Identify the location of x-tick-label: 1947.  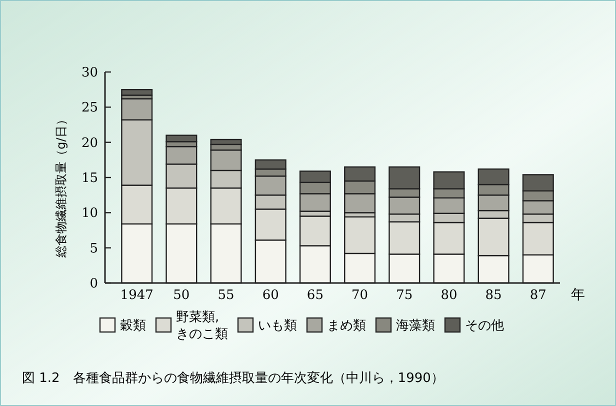
(137, 295).